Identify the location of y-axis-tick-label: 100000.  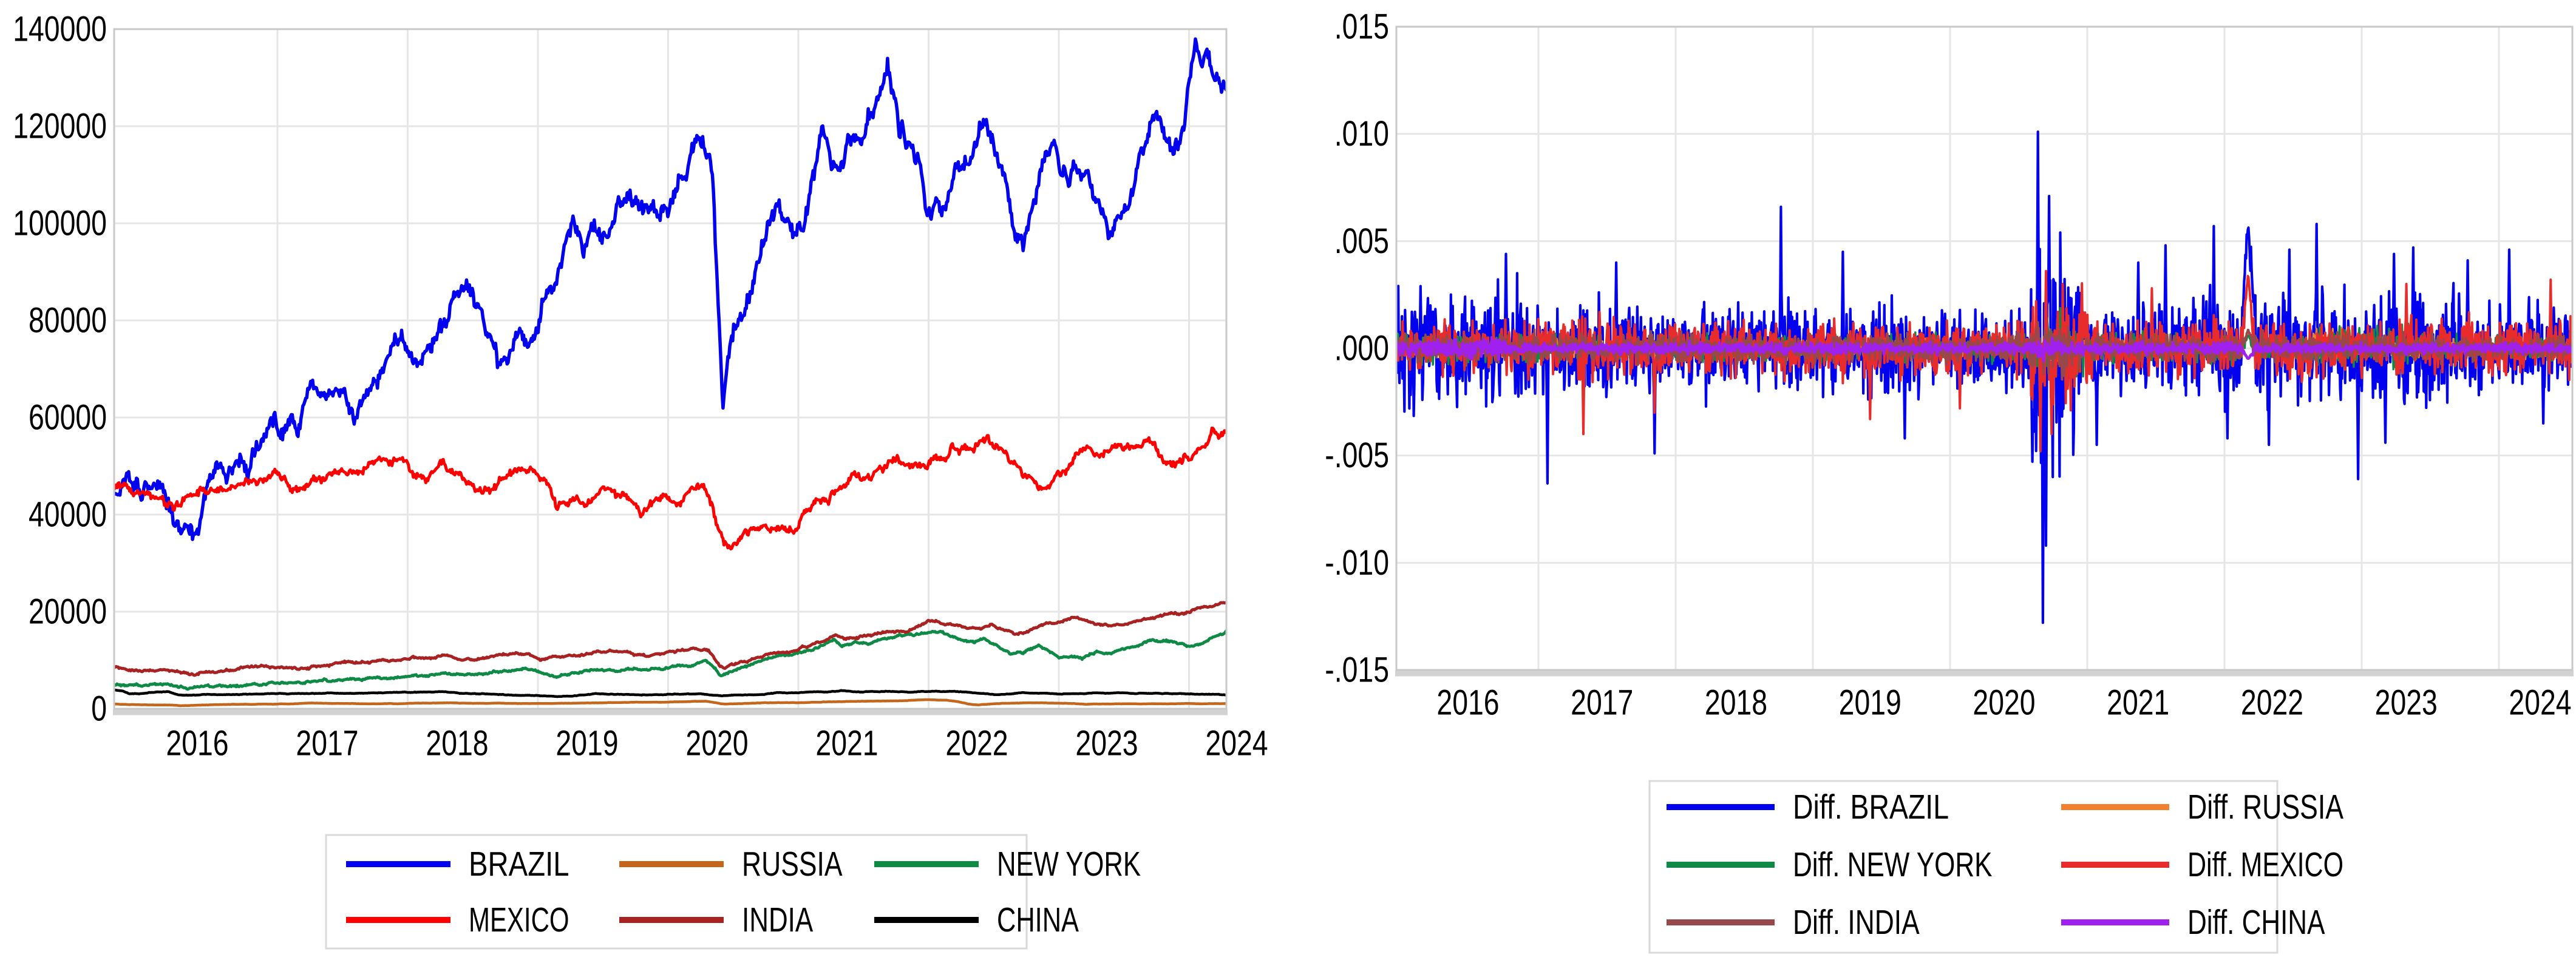
(60, 223).